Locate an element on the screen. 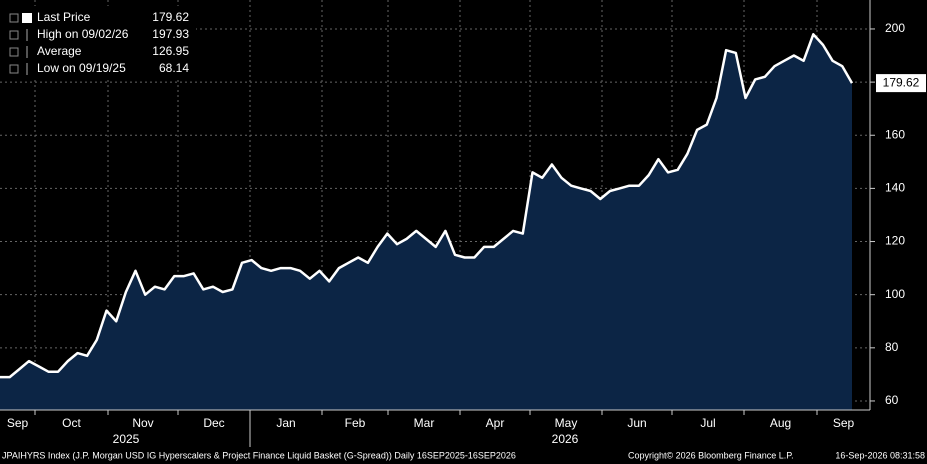  legend-value: 197.93 is located at coordinates (170, 34).